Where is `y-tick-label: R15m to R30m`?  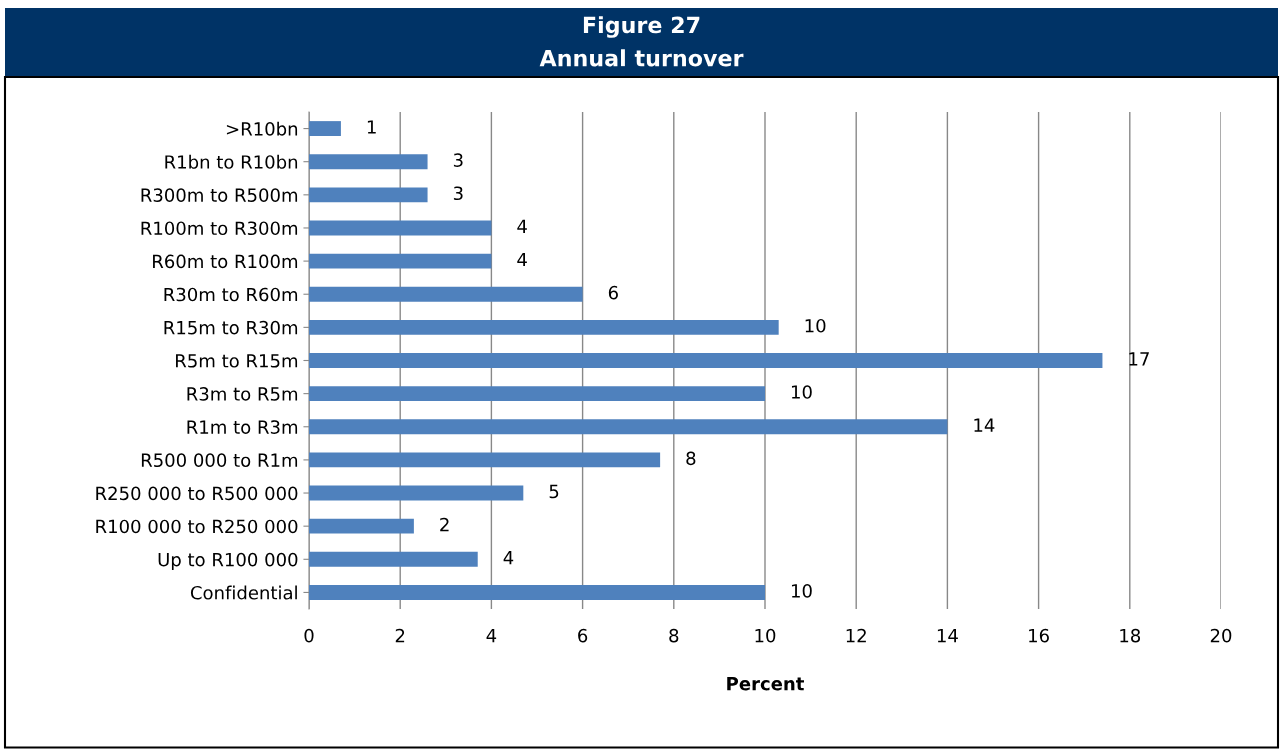 y-tick-label: R15m to R30m is located at coordinates (231, 327).